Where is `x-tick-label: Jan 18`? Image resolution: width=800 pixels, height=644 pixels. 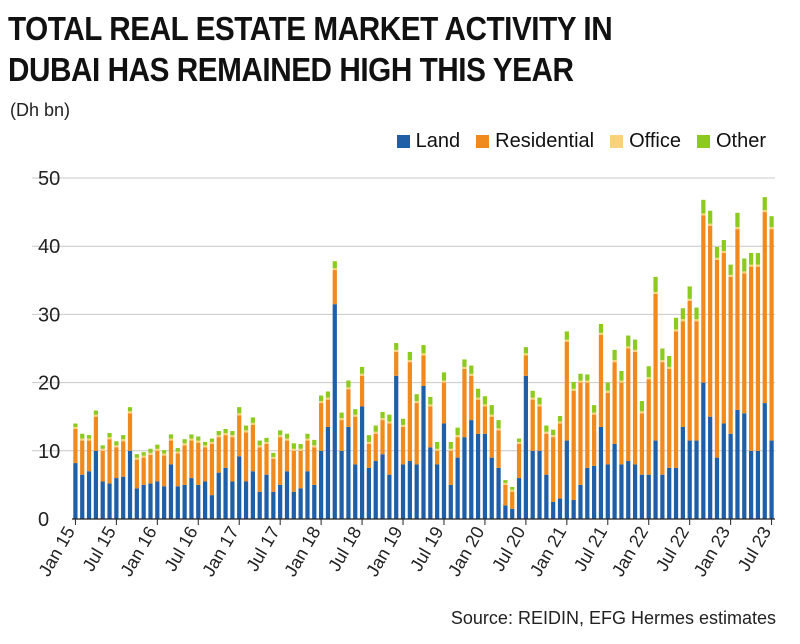 x-tick-label: Jan 18 is located at coordinates (302, 551).